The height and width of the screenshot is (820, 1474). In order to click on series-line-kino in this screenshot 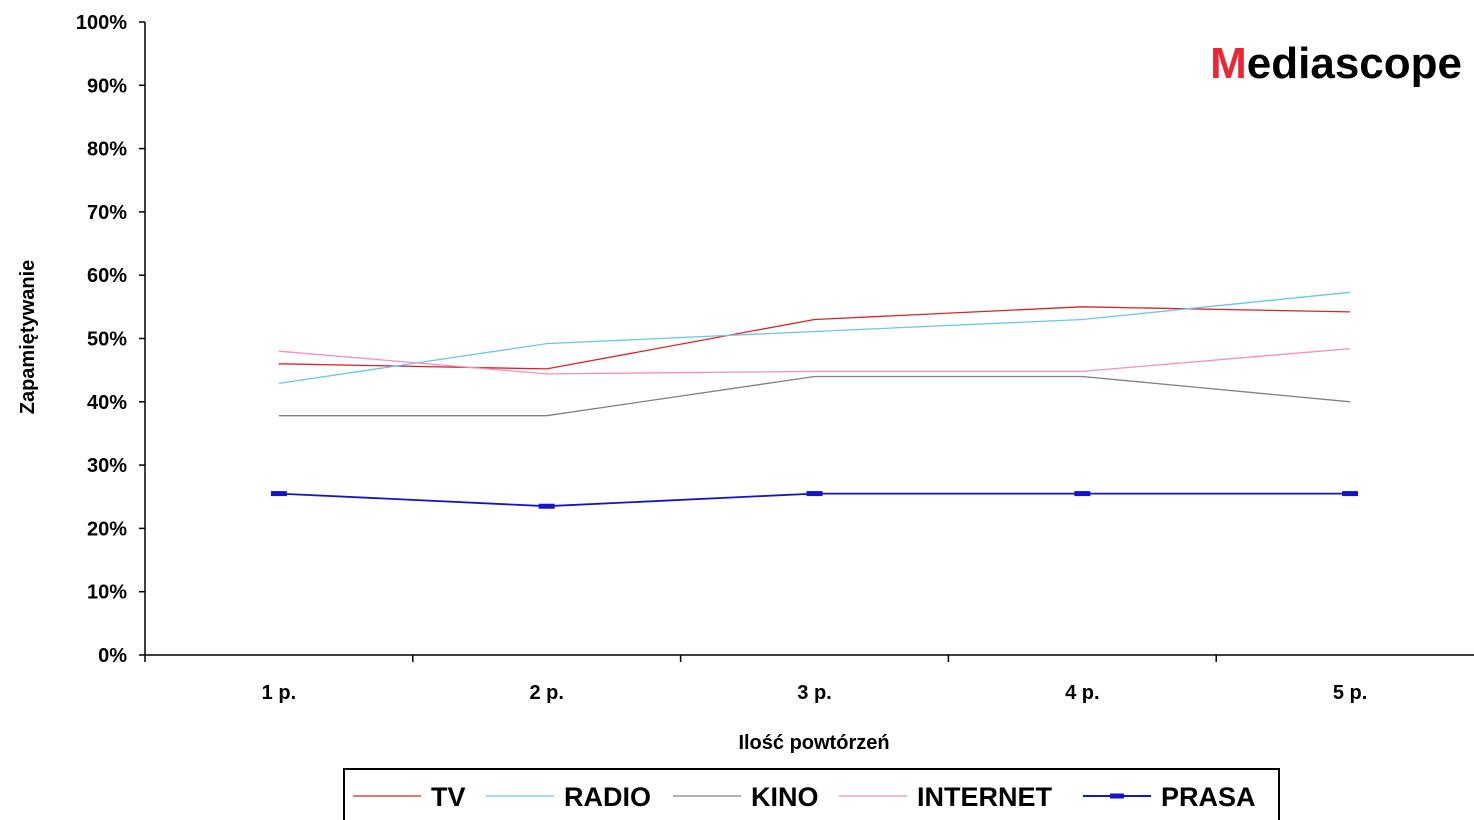, I will do `click(814, 396)`.